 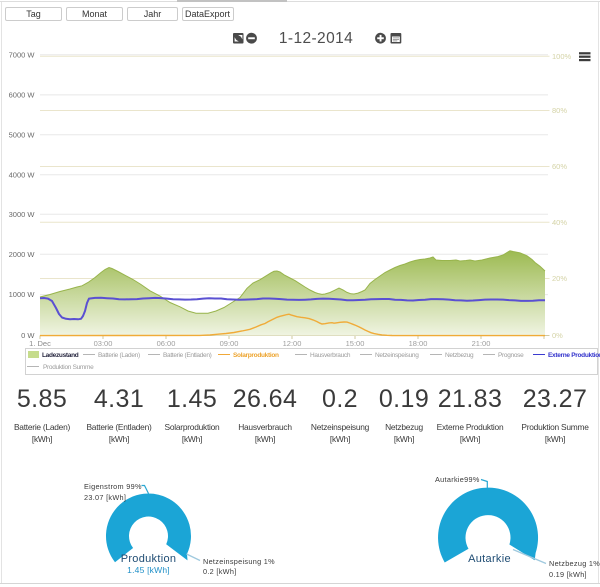 What do you see at coordinates (229, 343) in the screenshot?
I see `svg-text: 09:00` at bounding box center [229, 343].